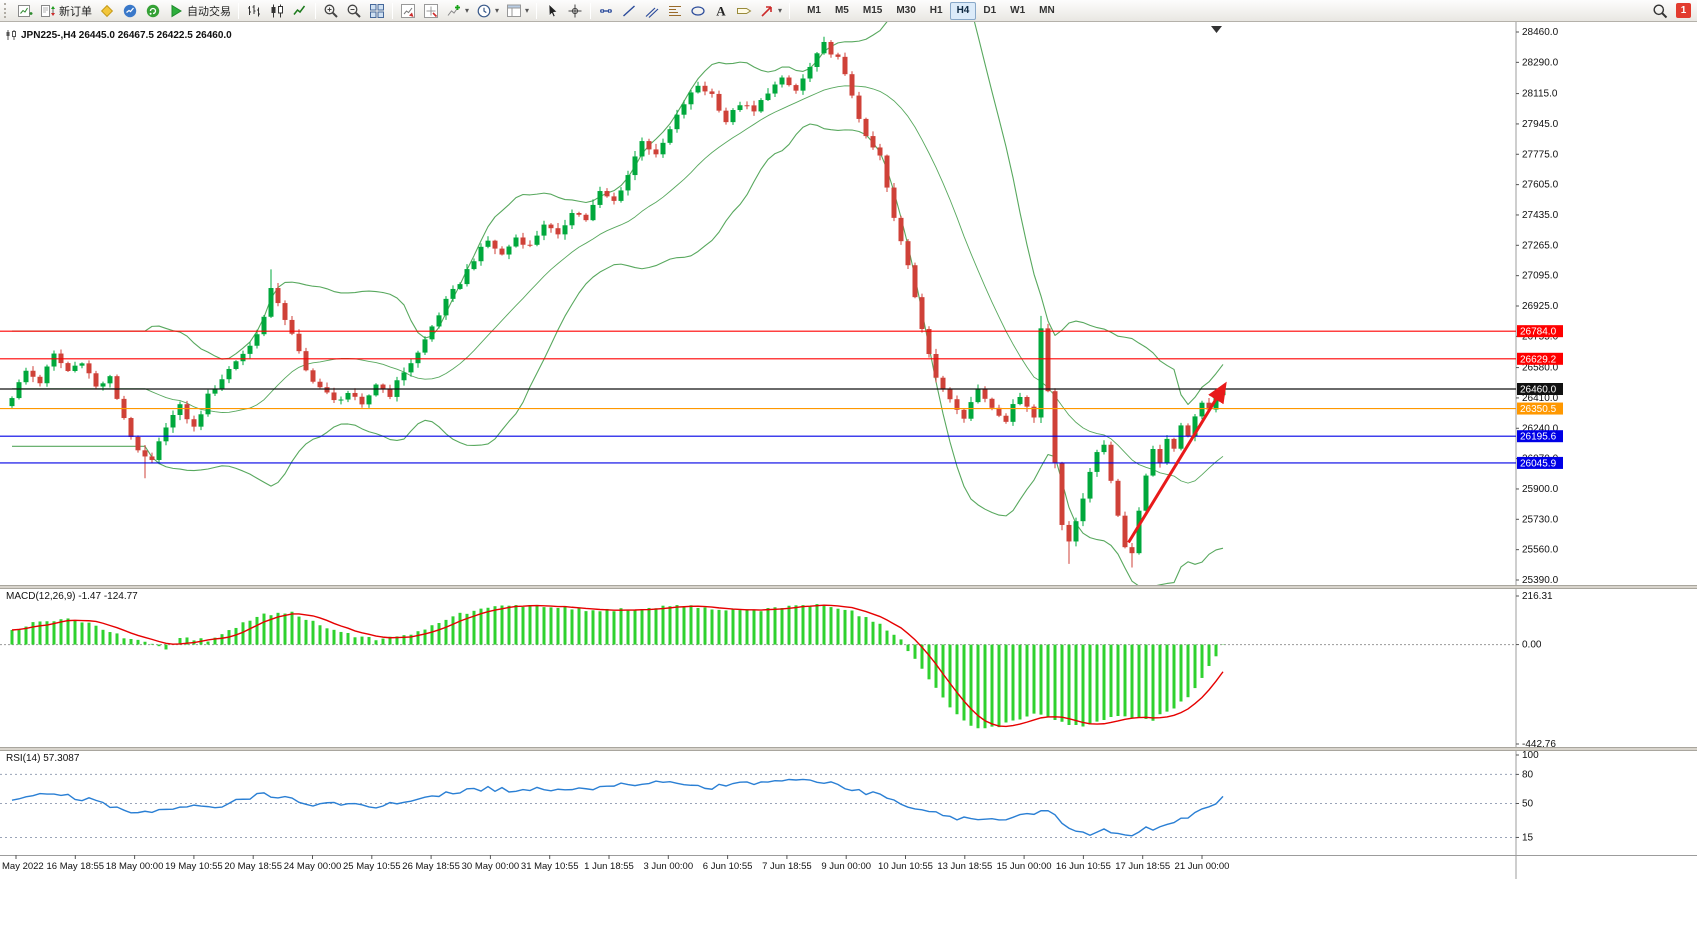 The image size is (1697, 944). What do you see at coordinates (209, 11) in the screenshot?
I see `autotrading-label: 自动交易` at bounding box center [209, 11].